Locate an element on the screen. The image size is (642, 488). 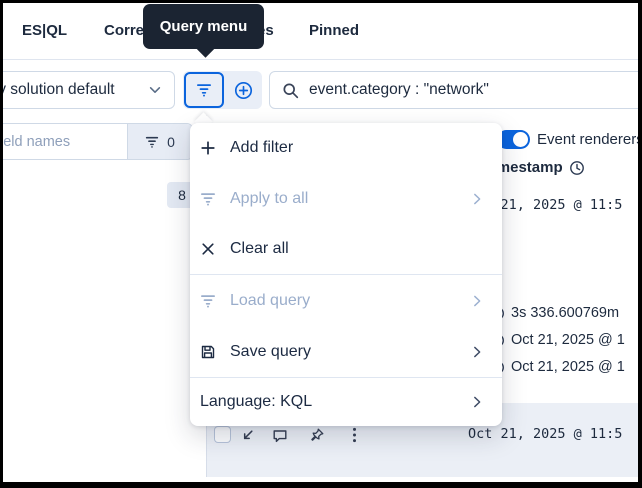
field-names-search-input: Search field names 0 is located at coordinates (98, 141).